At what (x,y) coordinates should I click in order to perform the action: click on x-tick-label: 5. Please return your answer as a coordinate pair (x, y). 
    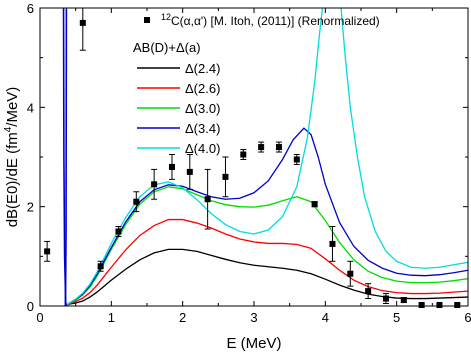
    Looking at the image, I should click on (396, 317).